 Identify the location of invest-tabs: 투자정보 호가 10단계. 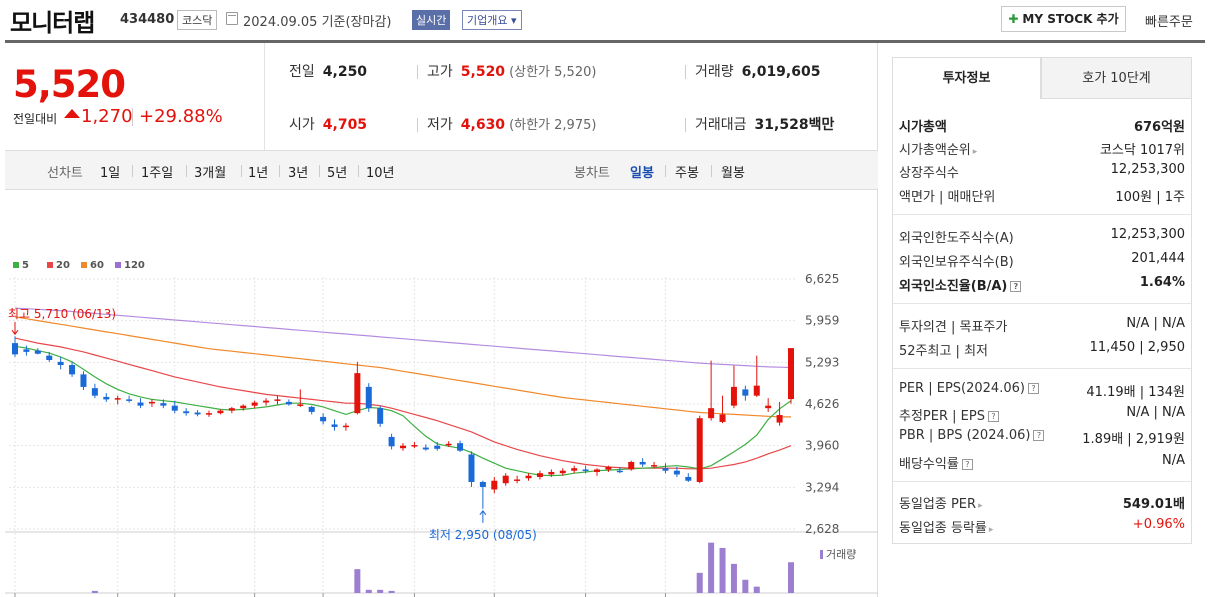
(1042, 78).